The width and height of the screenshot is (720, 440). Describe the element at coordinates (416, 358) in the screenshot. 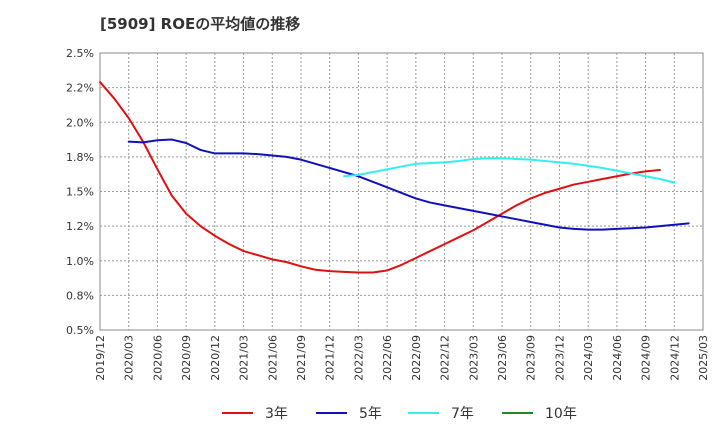

I see `x-tick-label: 2022/09` at that location.